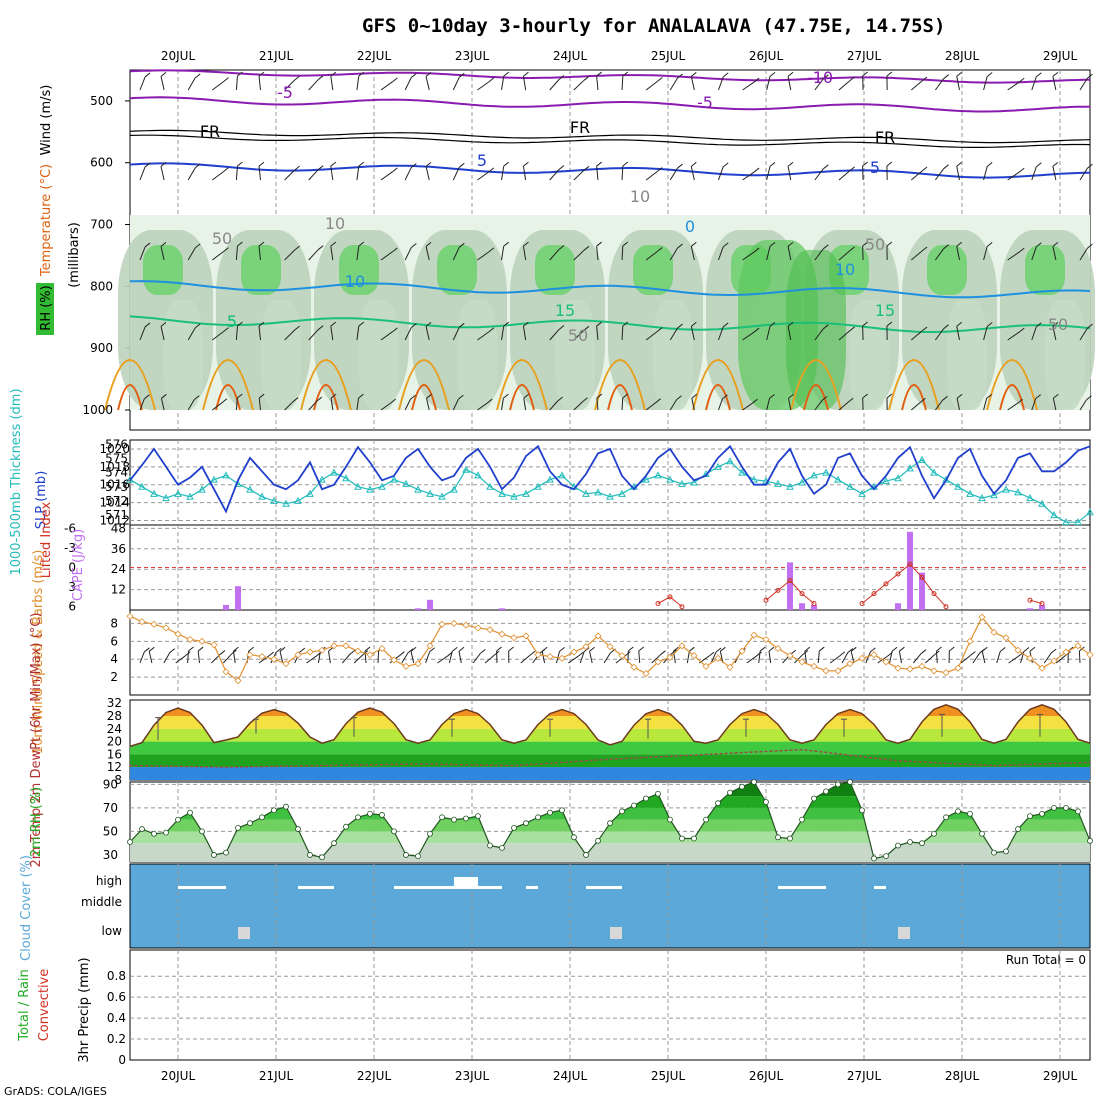  Describe the element at coordinates (610, 789) in the screenshot. I see `rh-band` at that location.